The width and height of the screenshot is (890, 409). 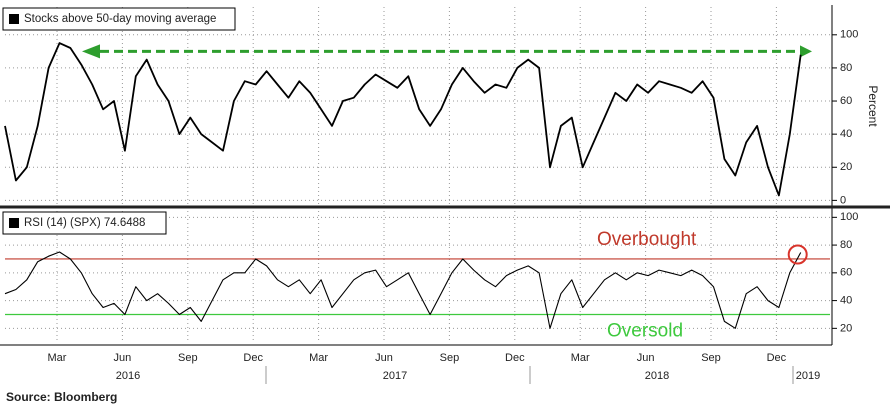 What do you see at coordinates (61, 397) in the screenshot?
I see `source: Source: Bloomberg` at bounding box center [61, 397].